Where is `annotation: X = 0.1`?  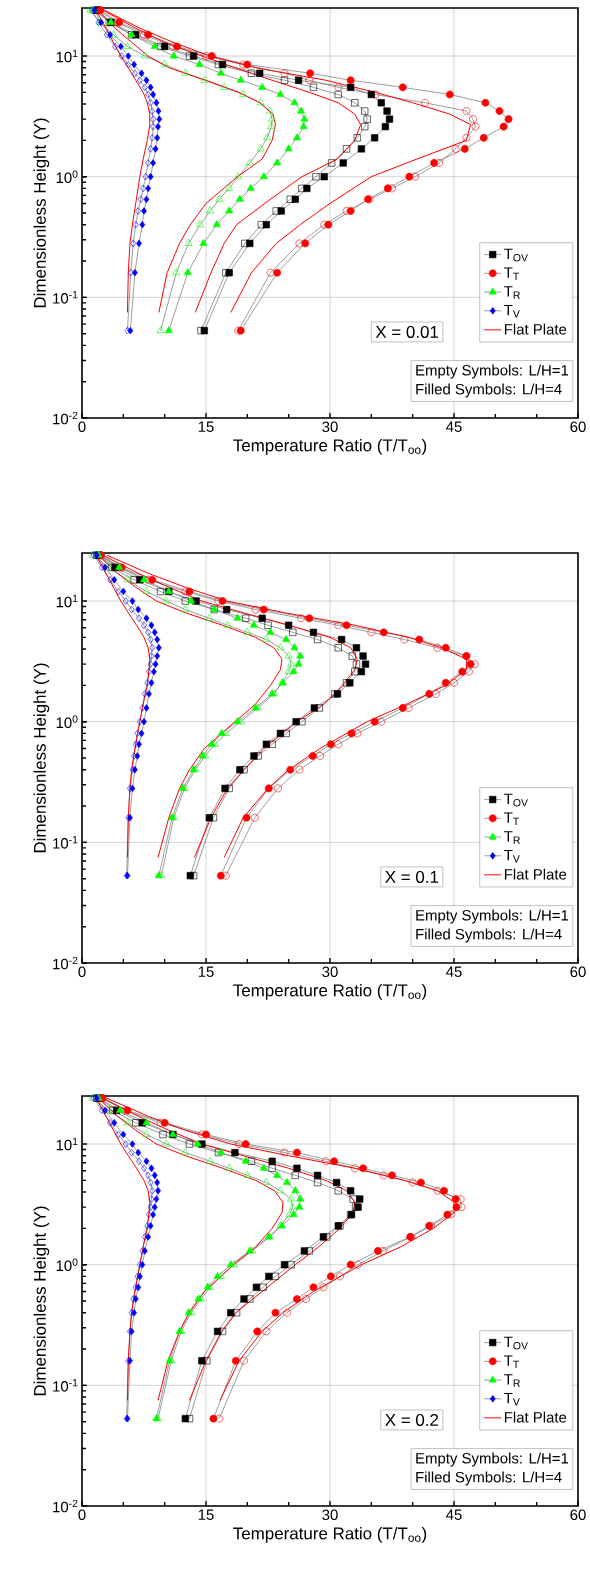 annotation: X = 0.1 is located at coordinates (412, 876).